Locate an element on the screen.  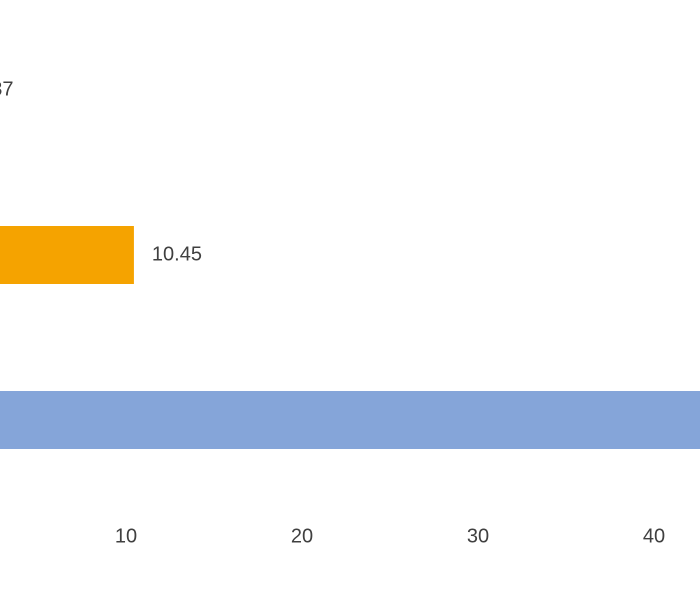
x-tick-label: 30 is located at coordinates (478, 536).